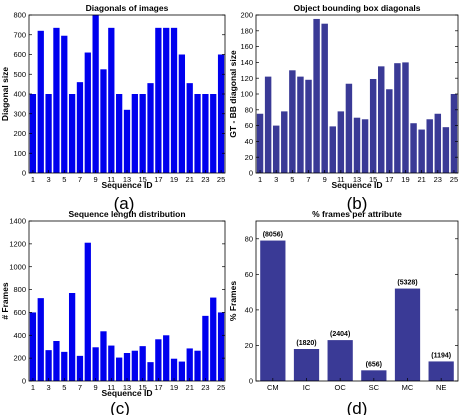 This screenshot has width=463, height=415. I want to click on y-tick-label: 300, so click(19, 113).